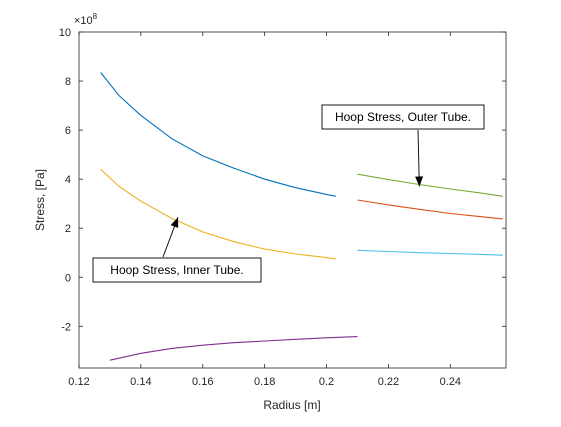  What do you see at coordinates (68, 180) in the screenshot?
I see `y-tick-label: 4` at bounding box center [68, 180].